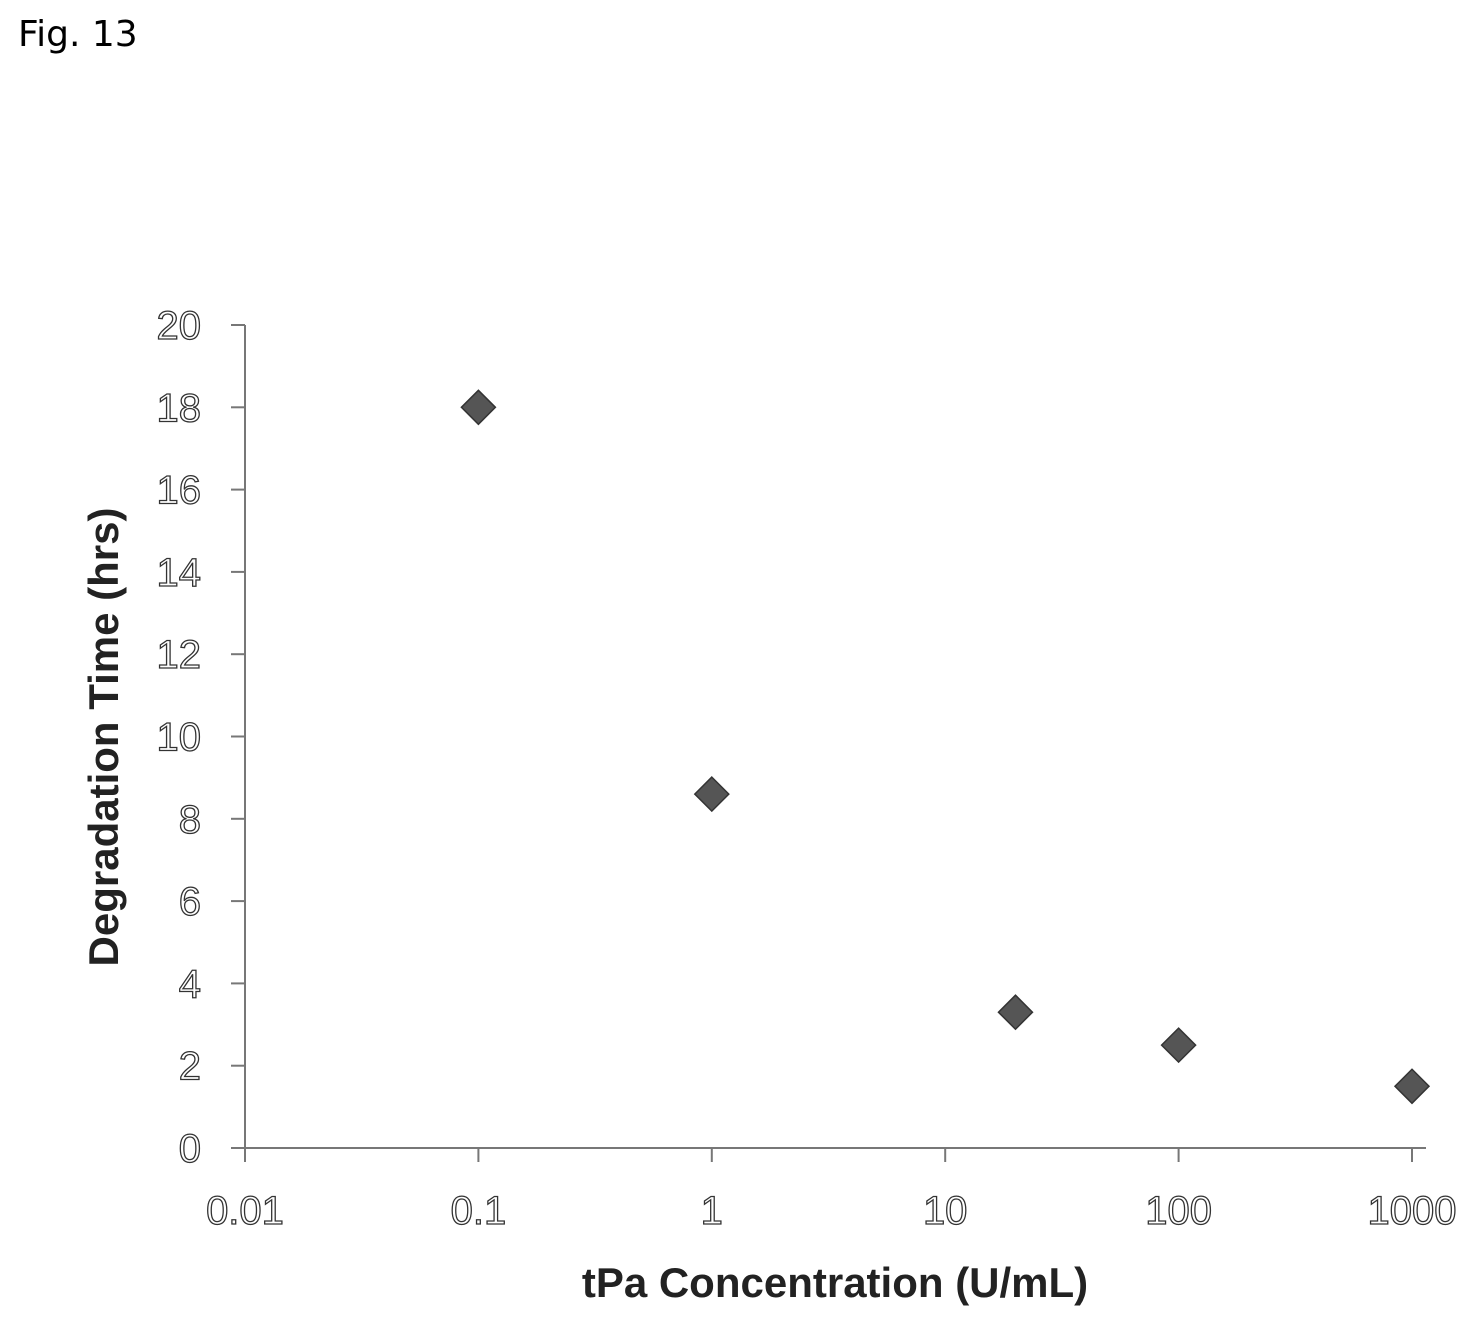  I want to click on y-axis-ticks: 0 2 4 6 8 10 12 14 16 18 20, so click(200, 737).